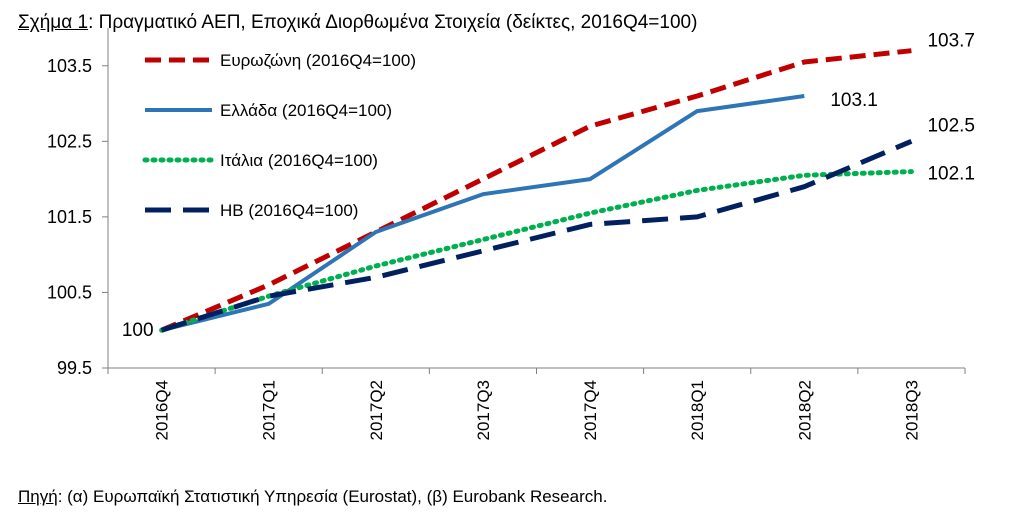 The width and height of the screenshot is (1017, 516). What do you see at coordinates (951, 125) in the screenshot?
I see `data-label: 102.5` at bounding box center [951, 125].